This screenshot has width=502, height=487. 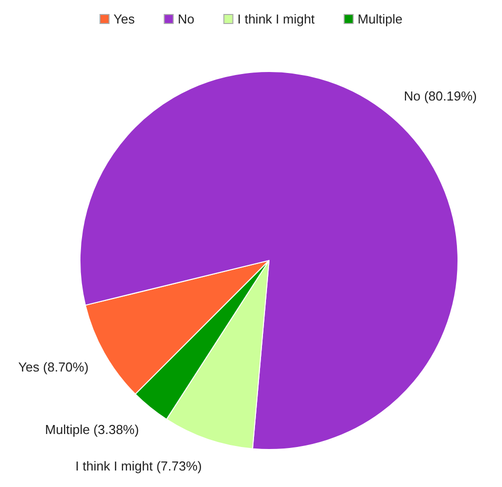 I want to click on legend-label: No, so click(x=186, y=19).